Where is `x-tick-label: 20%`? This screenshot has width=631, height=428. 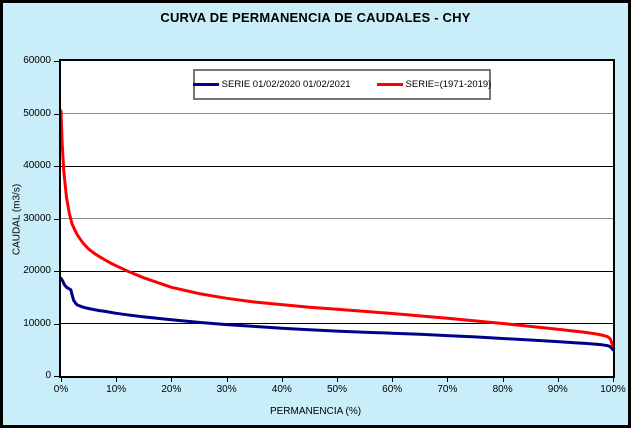 x-tick-label: 20% is located at coordinates (171, 389).